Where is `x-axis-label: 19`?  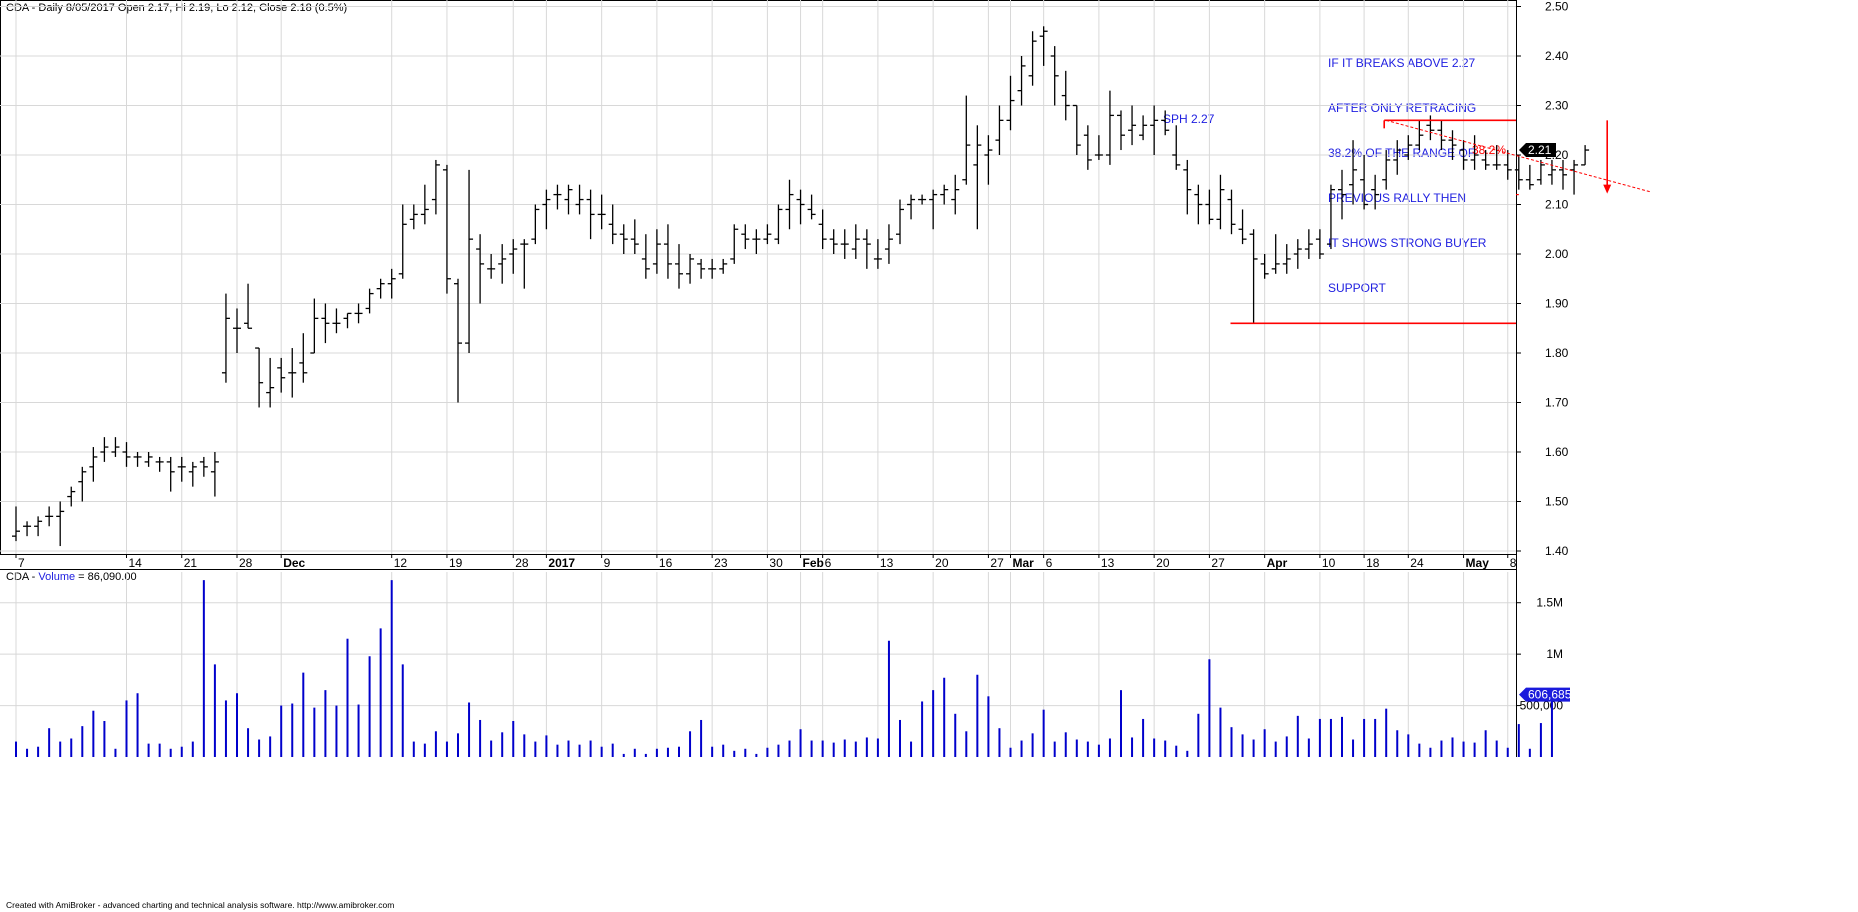
x-axis-label: 19 is located at coordinates (456, 563).